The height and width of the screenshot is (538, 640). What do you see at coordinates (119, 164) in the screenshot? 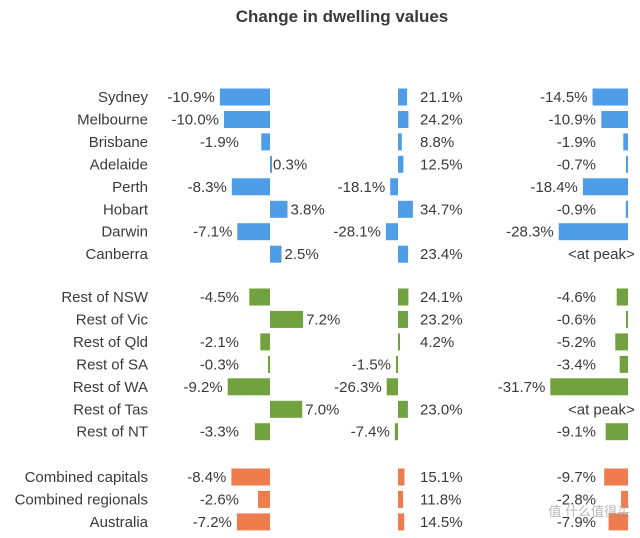
I see `row-label-adelaide: Adelaide` at bounding box center [119, 164].